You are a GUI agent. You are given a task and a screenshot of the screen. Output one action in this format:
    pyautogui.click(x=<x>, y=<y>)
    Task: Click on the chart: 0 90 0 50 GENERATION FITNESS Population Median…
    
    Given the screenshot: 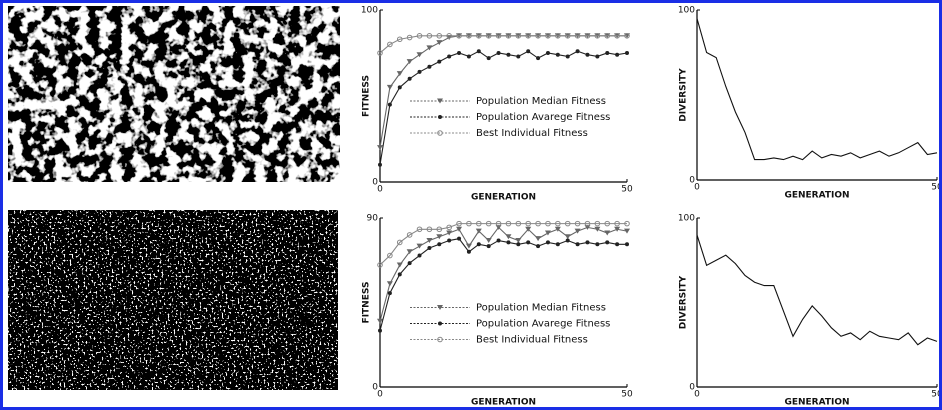 What is the action you would take?
    pyautogui.click(x=497, y=311)
    